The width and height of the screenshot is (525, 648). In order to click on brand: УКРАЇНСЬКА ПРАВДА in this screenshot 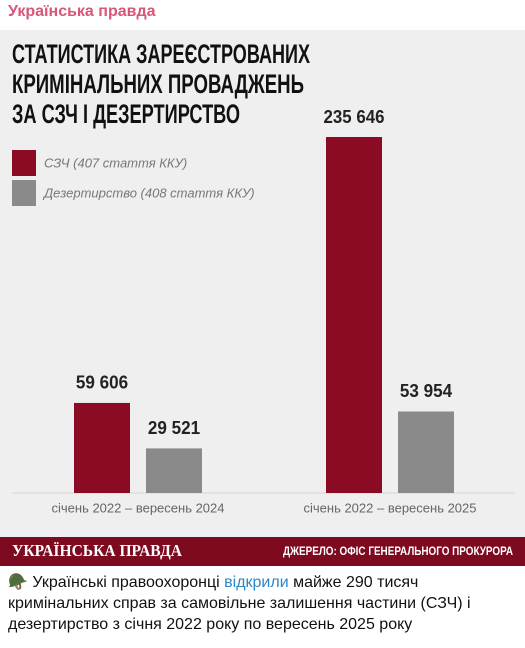, I will do `click(97, 550)`.